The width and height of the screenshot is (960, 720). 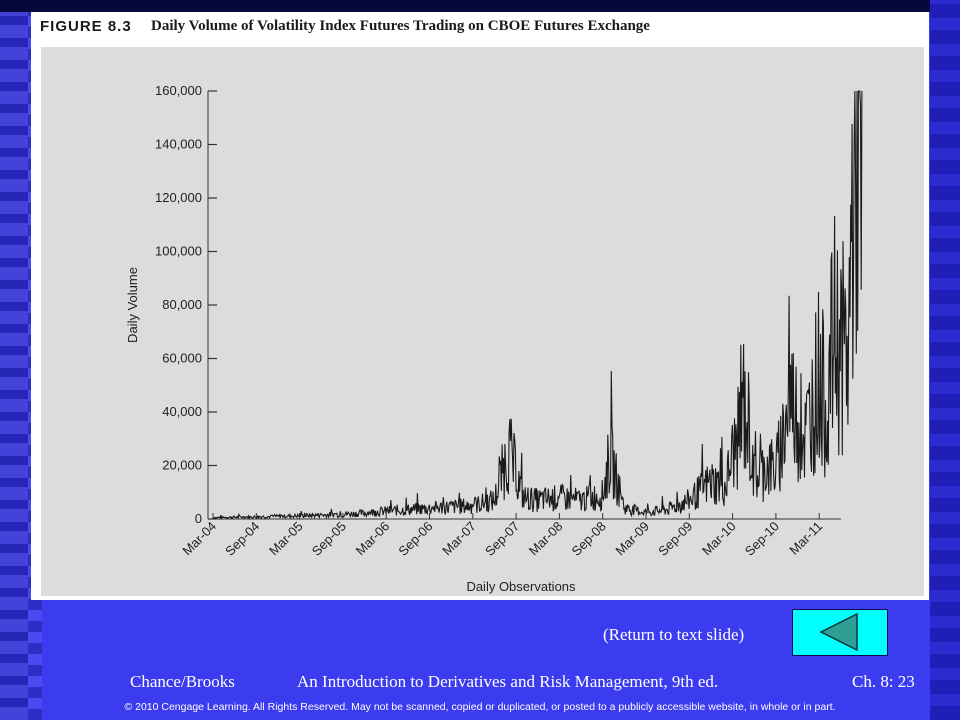 What do you see at coordinates (182, 465) in the screenshot?
I see `y-tick-label: 20,000` at bounding box center [182, 465].